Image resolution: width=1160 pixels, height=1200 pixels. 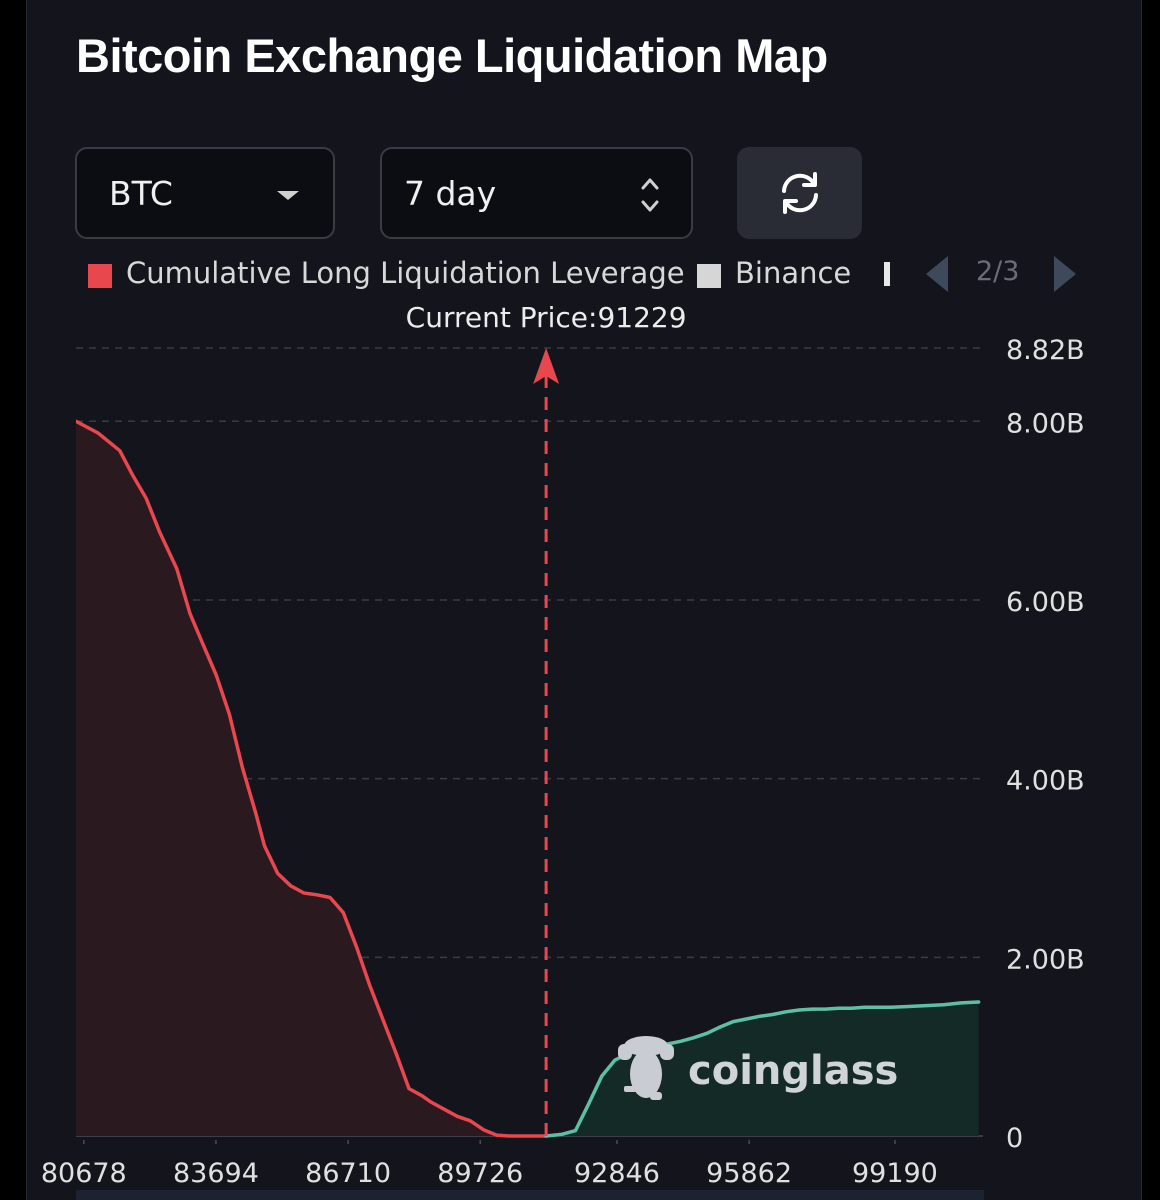 What do you see at coordinates (1014, 1138) in the screenshot?
I see `y-tick-label: 0` at bounding box center [1014, 1138].